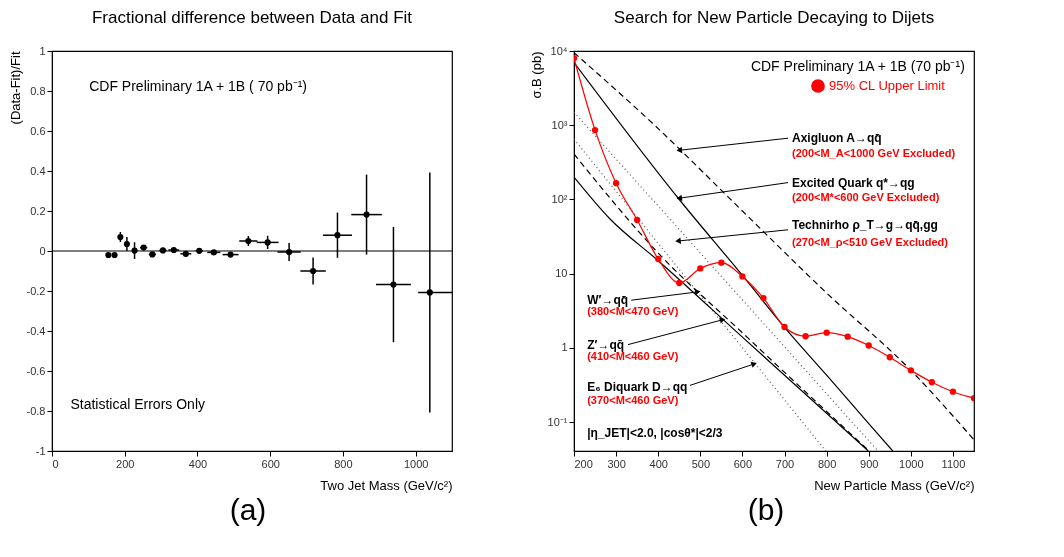 This screenshot has height=557, width=1064. Describe the element at coordinates (866, 197) in the screenshot. I see `annotation: (200<M*<600 GeV Excluded)` at that location.